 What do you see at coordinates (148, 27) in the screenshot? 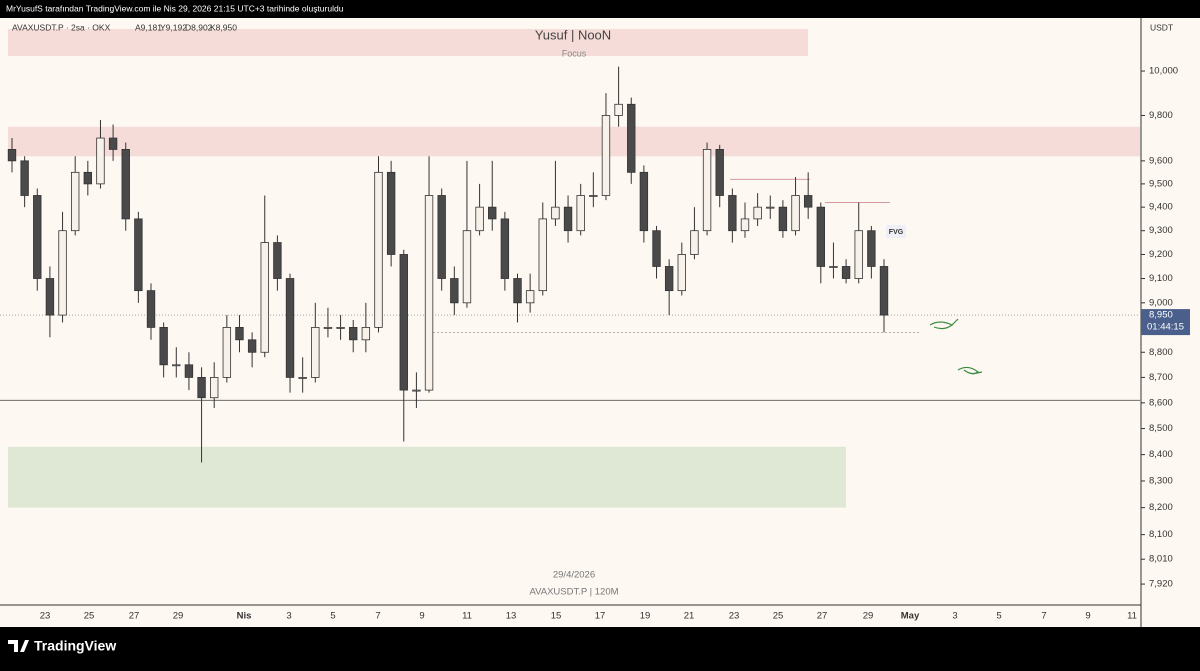
I see `ohlc-value: A9,181` at bounding box center [148, 27].